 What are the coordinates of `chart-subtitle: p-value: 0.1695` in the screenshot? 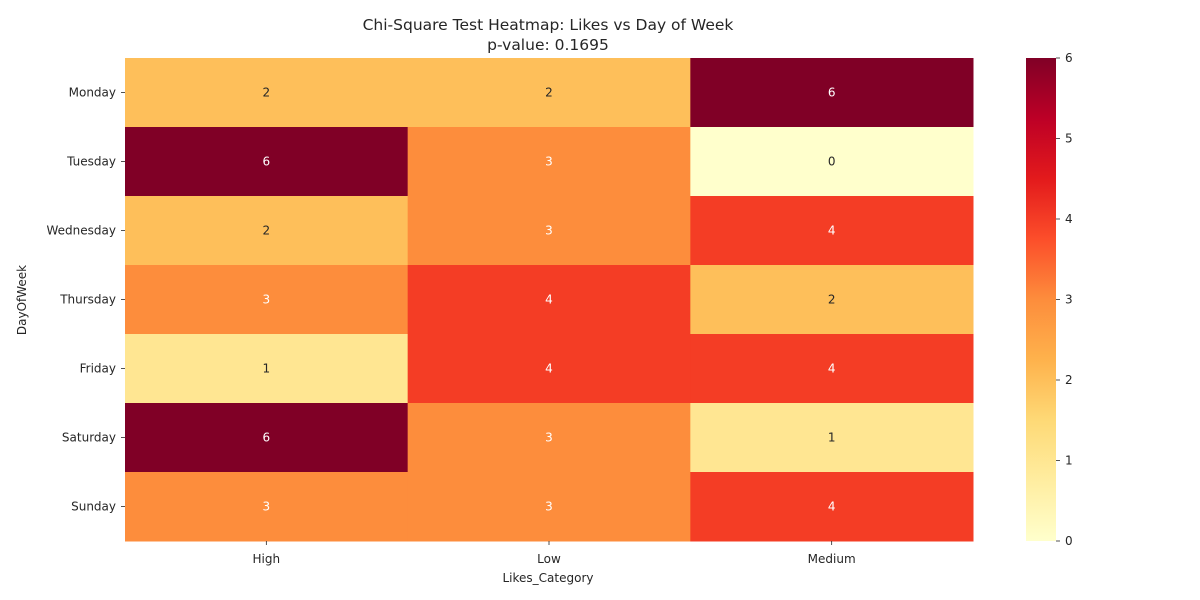 It's located at (548, 45).